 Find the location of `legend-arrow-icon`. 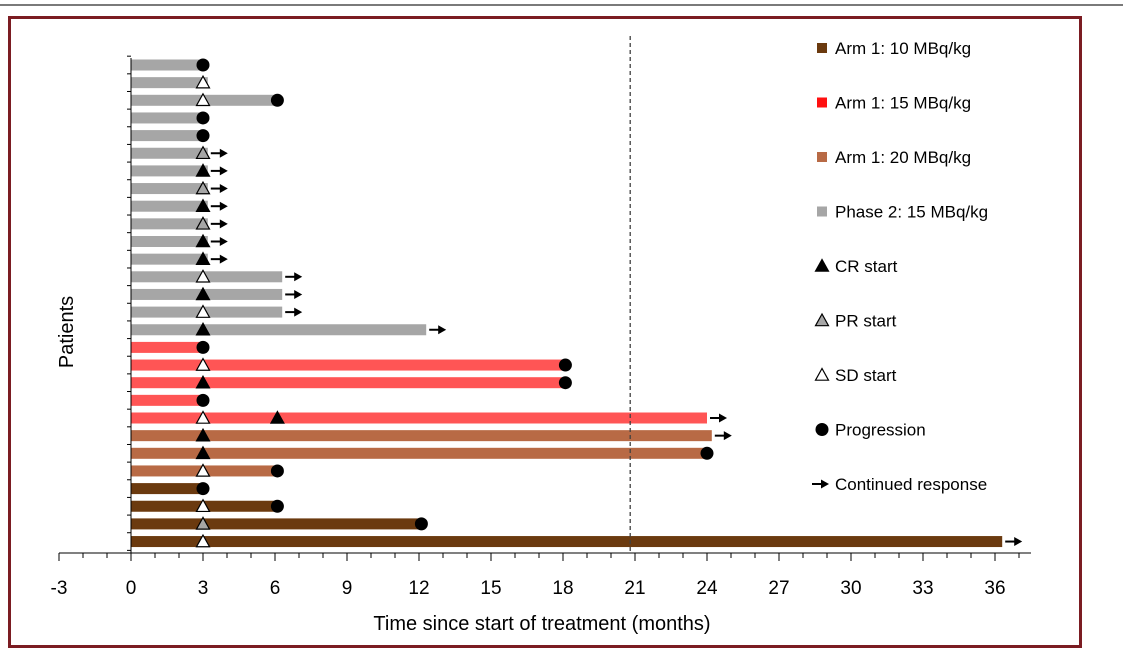

legend-arrow-icon is located at coordinates (820, 484).